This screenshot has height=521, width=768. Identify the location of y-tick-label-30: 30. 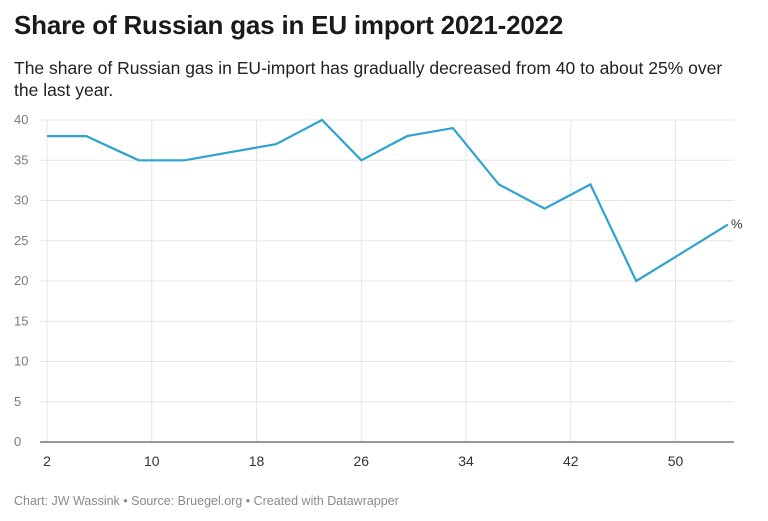
(21, 200).